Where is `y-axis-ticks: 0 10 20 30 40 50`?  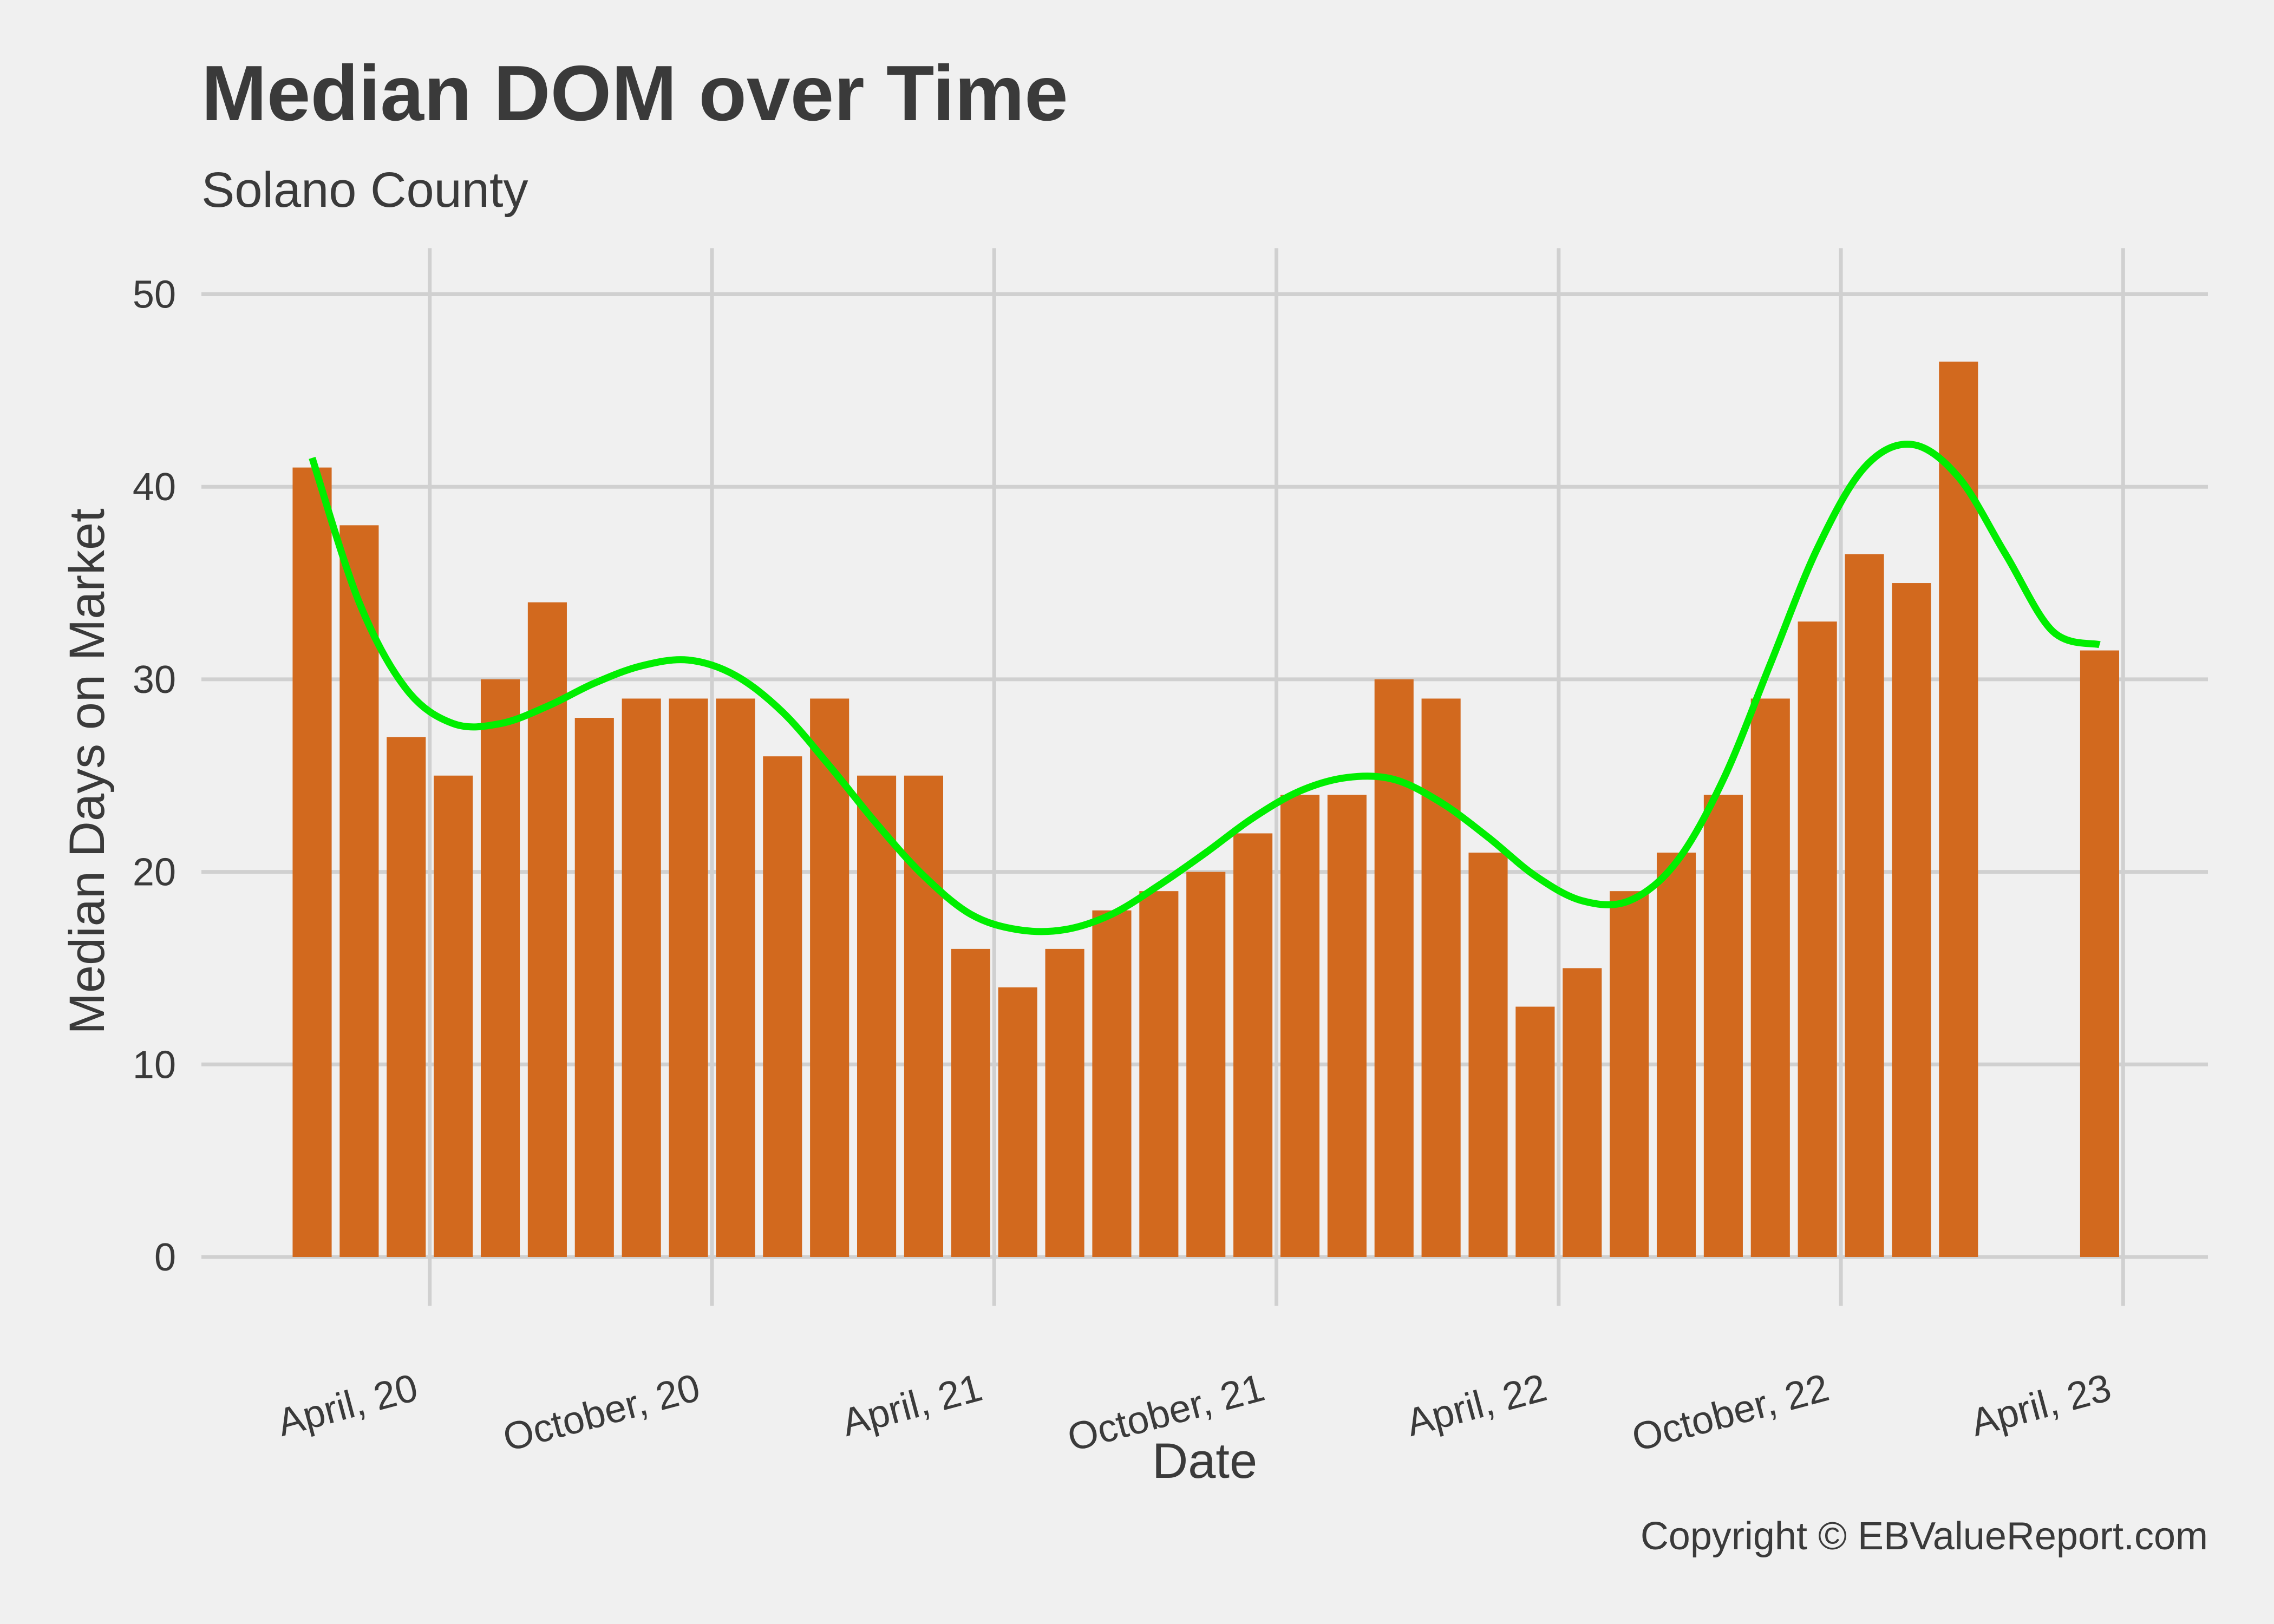 y-axis-ticks: 0 10 20 30 40 50 is located at coordinates (155, 777).